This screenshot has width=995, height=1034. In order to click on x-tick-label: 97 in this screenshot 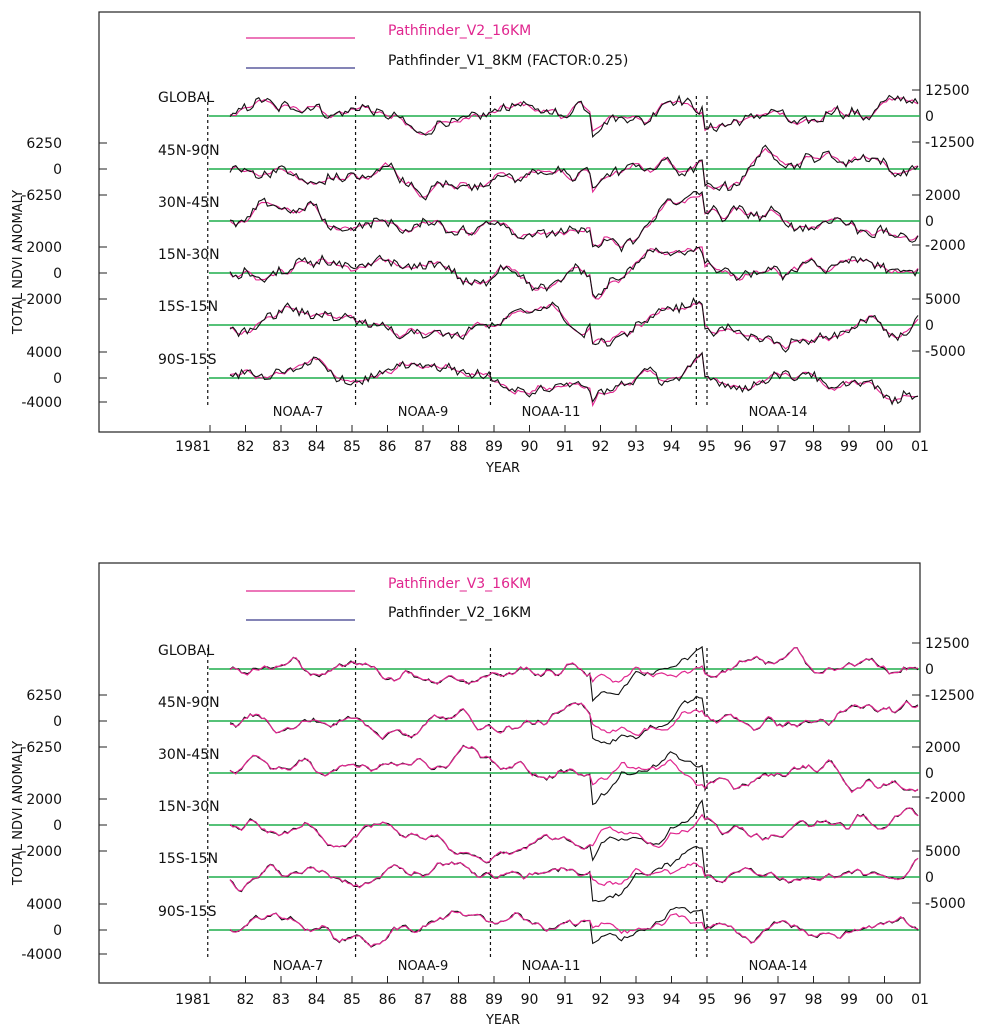, I will do `click(778, 1000)`.